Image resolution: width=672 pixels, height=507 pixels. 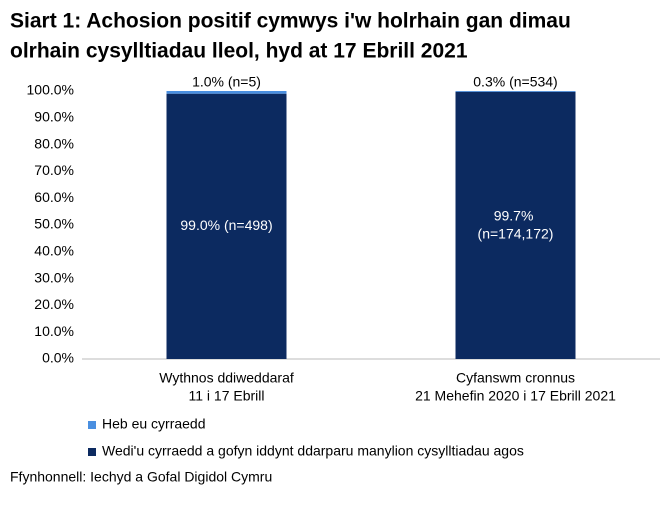 What do you see at coordinates (515, 396) in the screenshot?
I see `x-tick-label: 21 Mehefin 2020 i 17 Ebrill 2021` at bounding box center [515, 396].